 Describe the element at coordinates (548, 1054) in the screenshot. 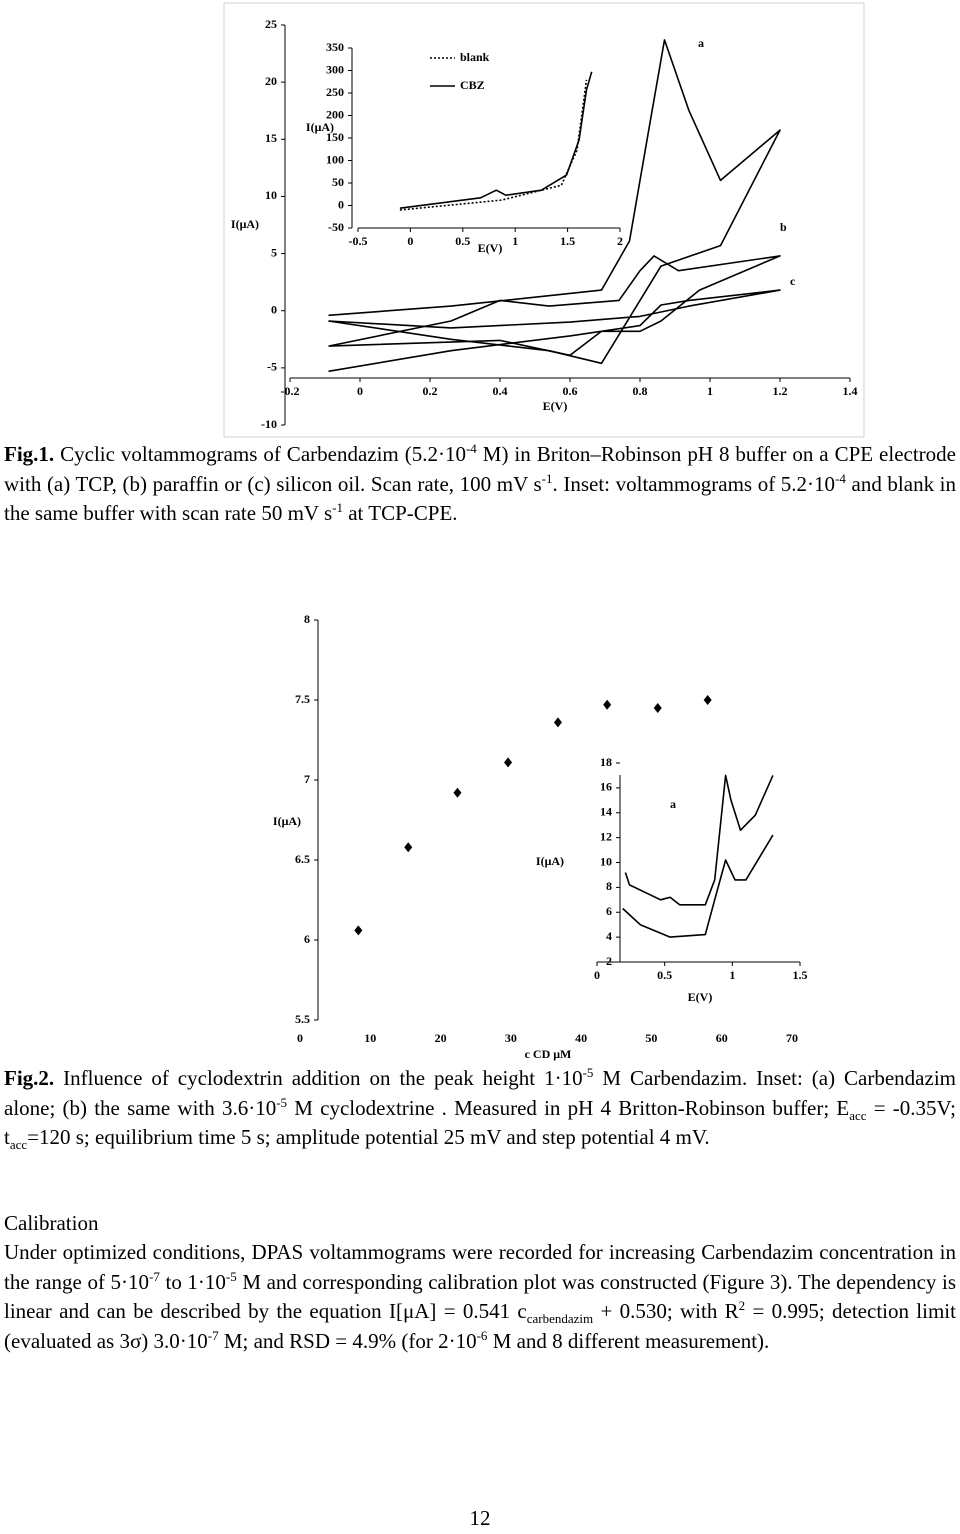

I see `x-axis-title: c CD μM` at that location.